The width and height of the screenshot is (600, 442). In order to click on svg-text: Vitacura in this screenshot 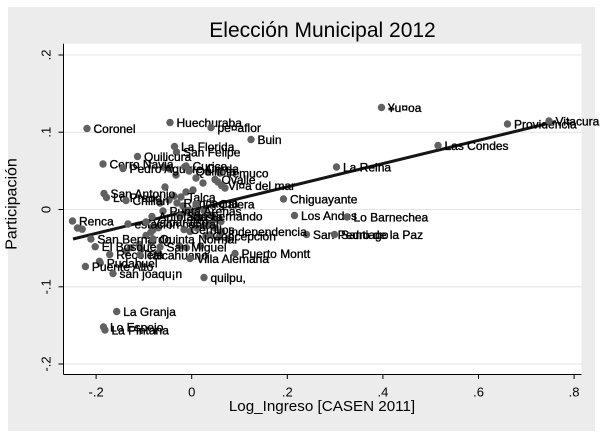, I will do `click(578, 122)`.